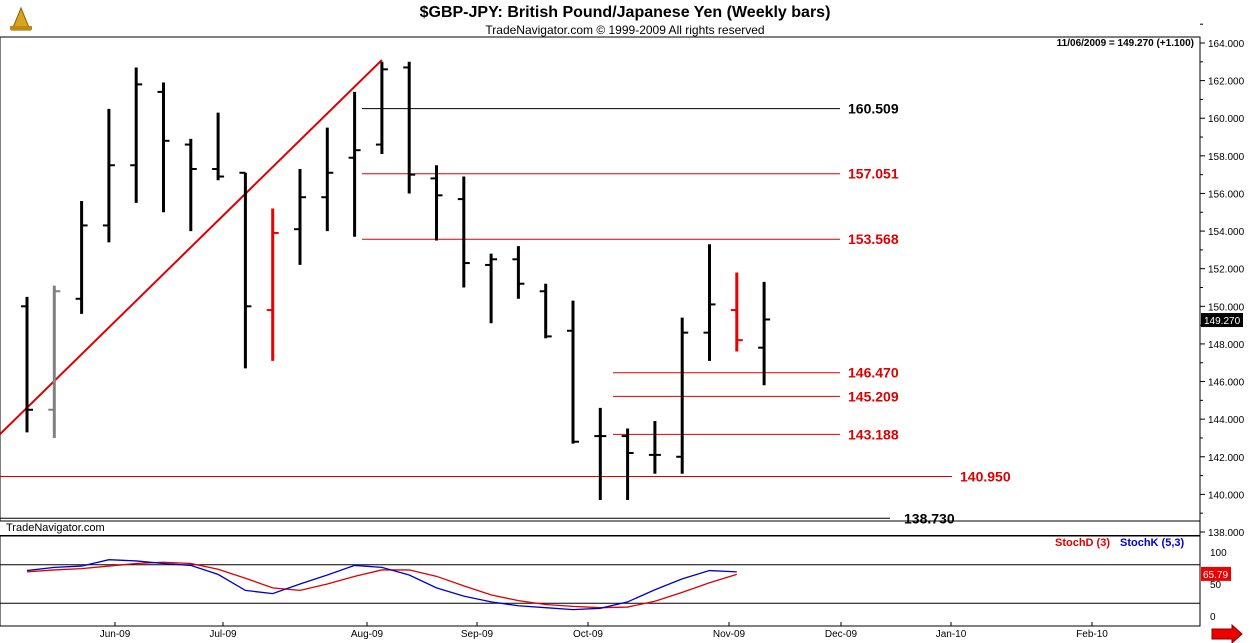  Describe the element at coordinates (873, 373) in the screenshot. I see `level-label: 146.470` at that location.